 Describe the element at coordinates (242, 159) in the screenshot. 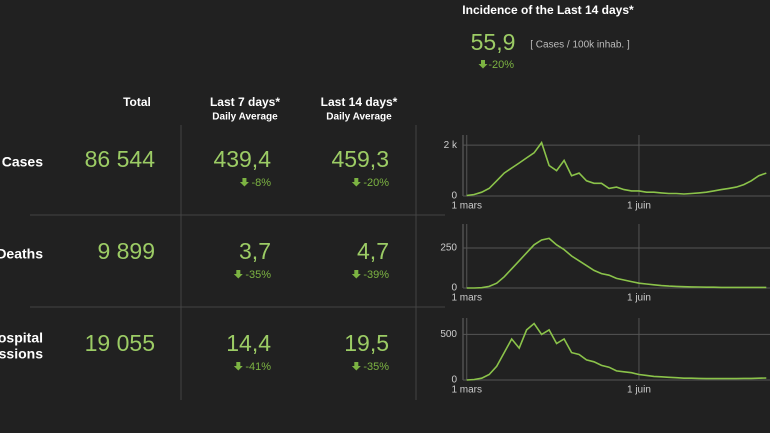

I see `average-value: 439,4` at that location.